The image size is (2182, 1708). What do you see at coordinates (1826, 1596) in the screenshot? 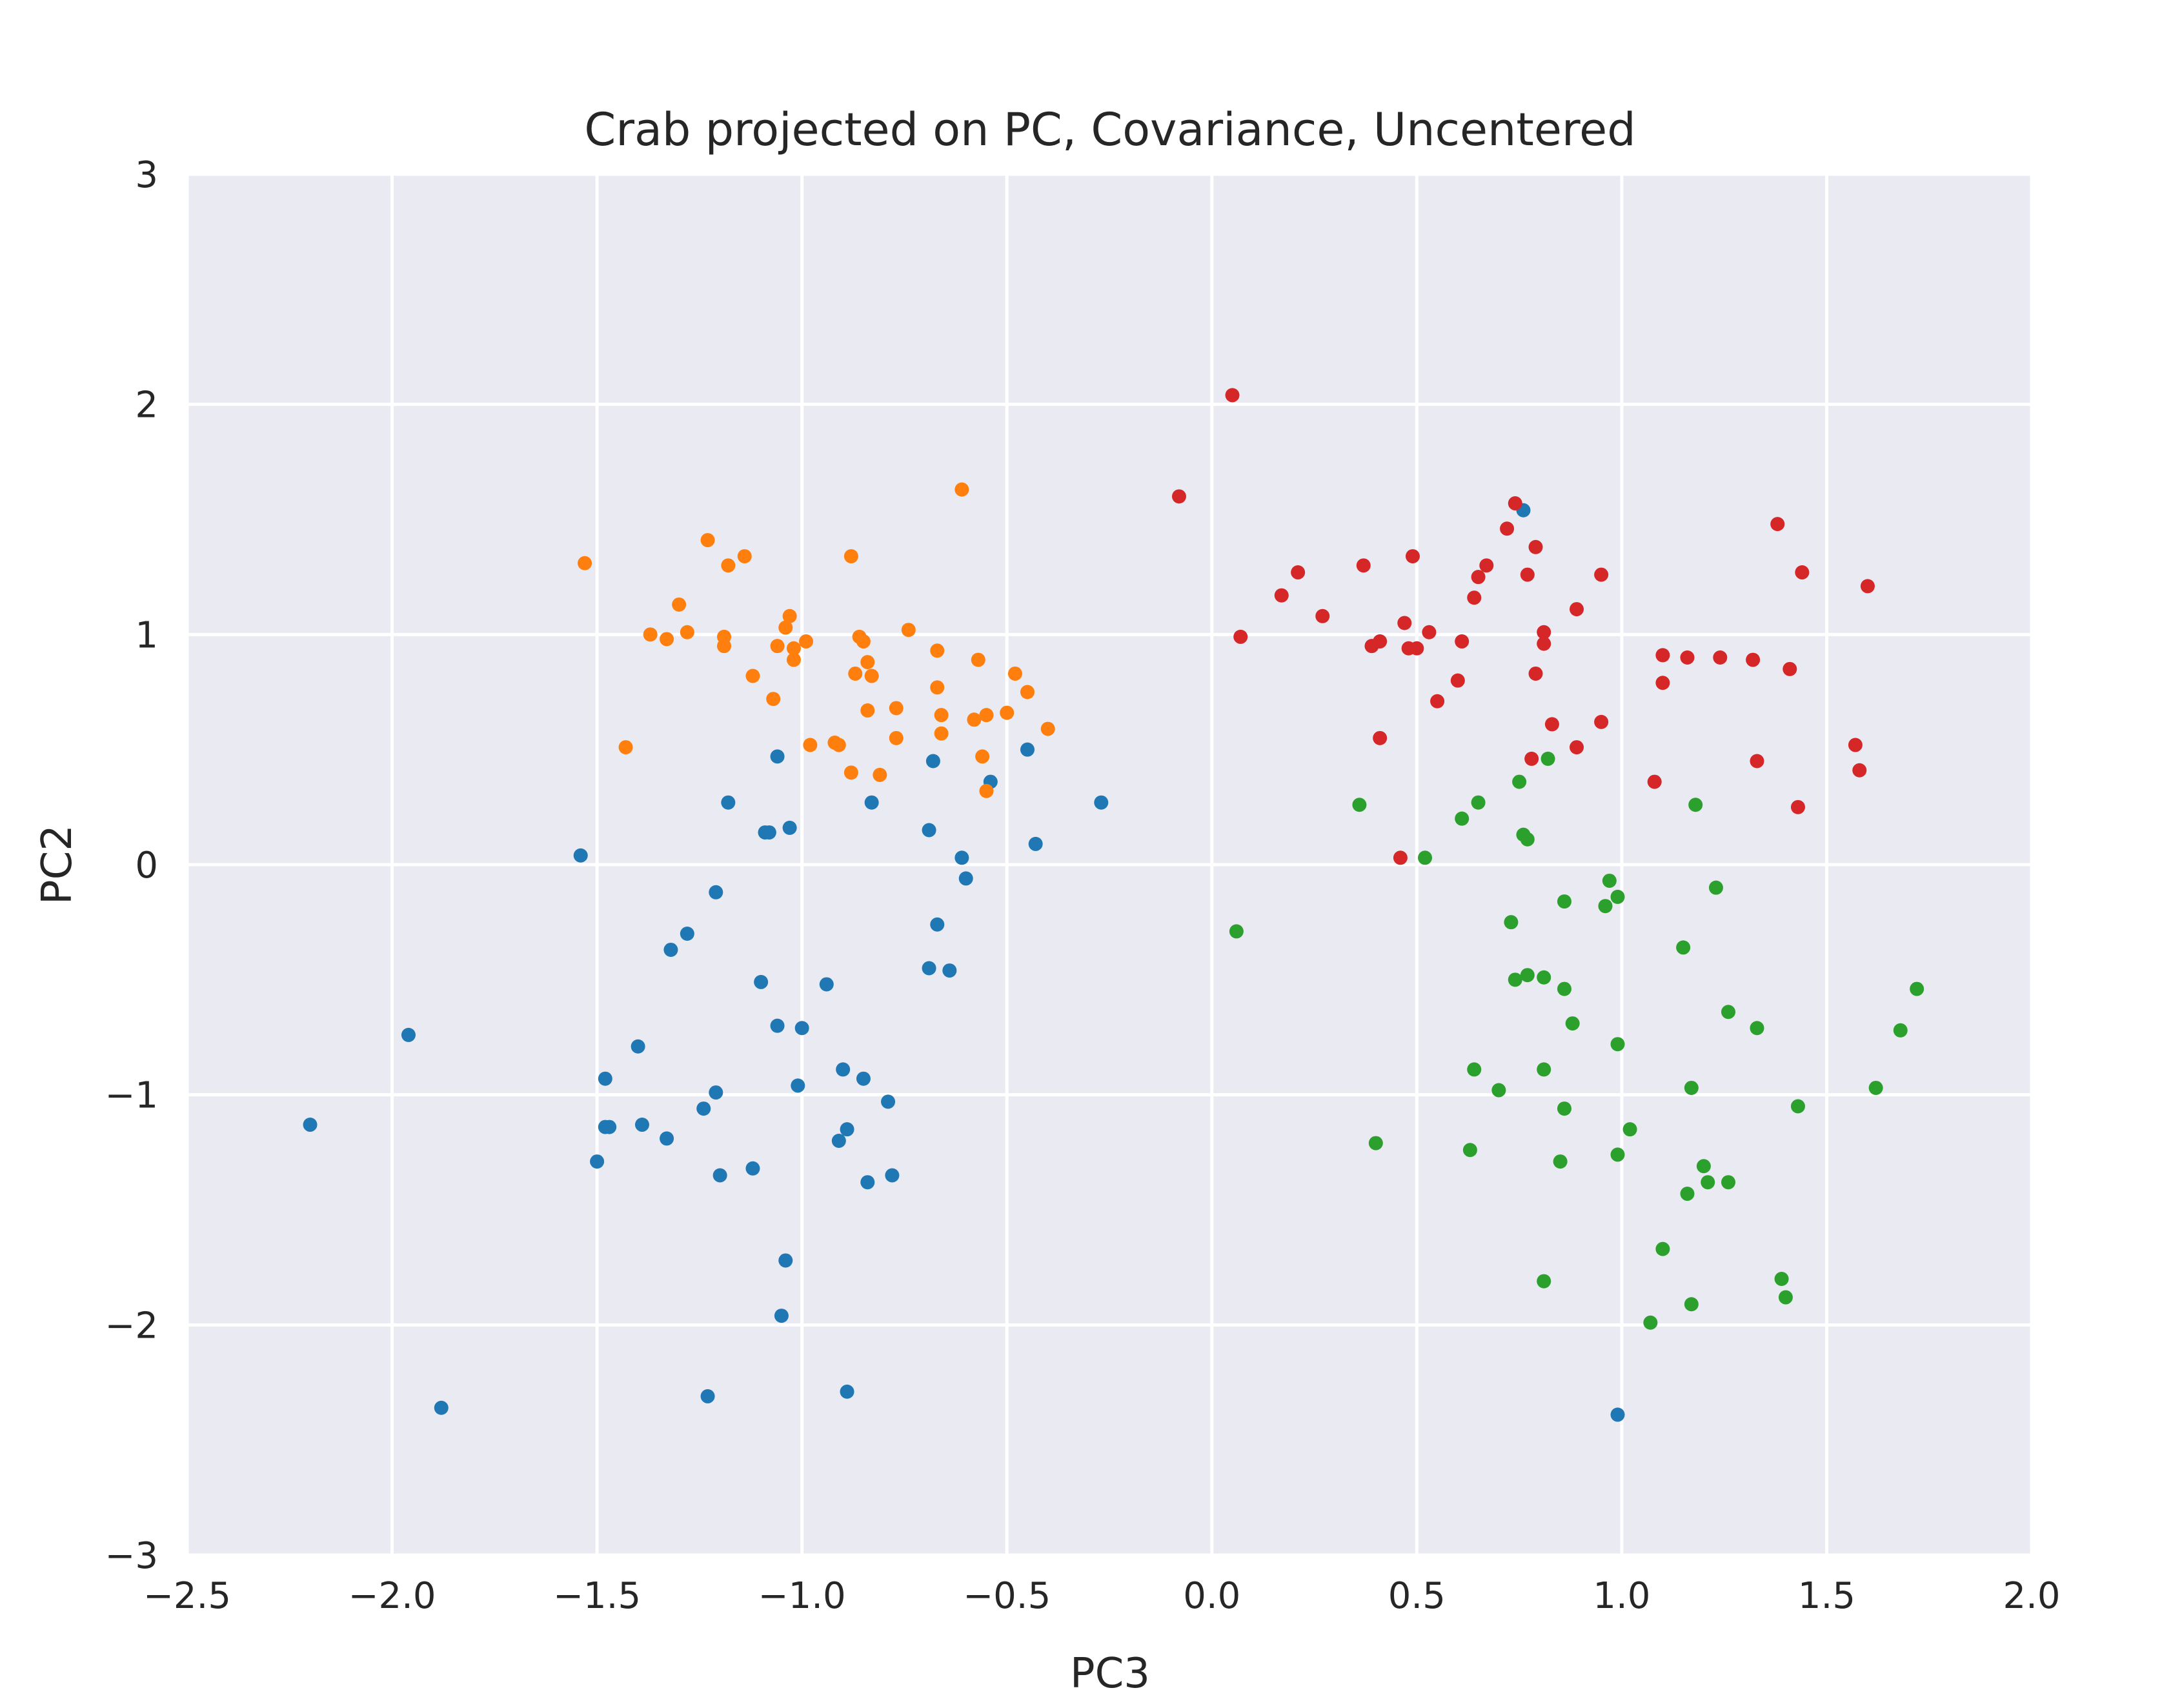
I see `x-tick-label: 1.5` at bounding box center [1826, 1596].